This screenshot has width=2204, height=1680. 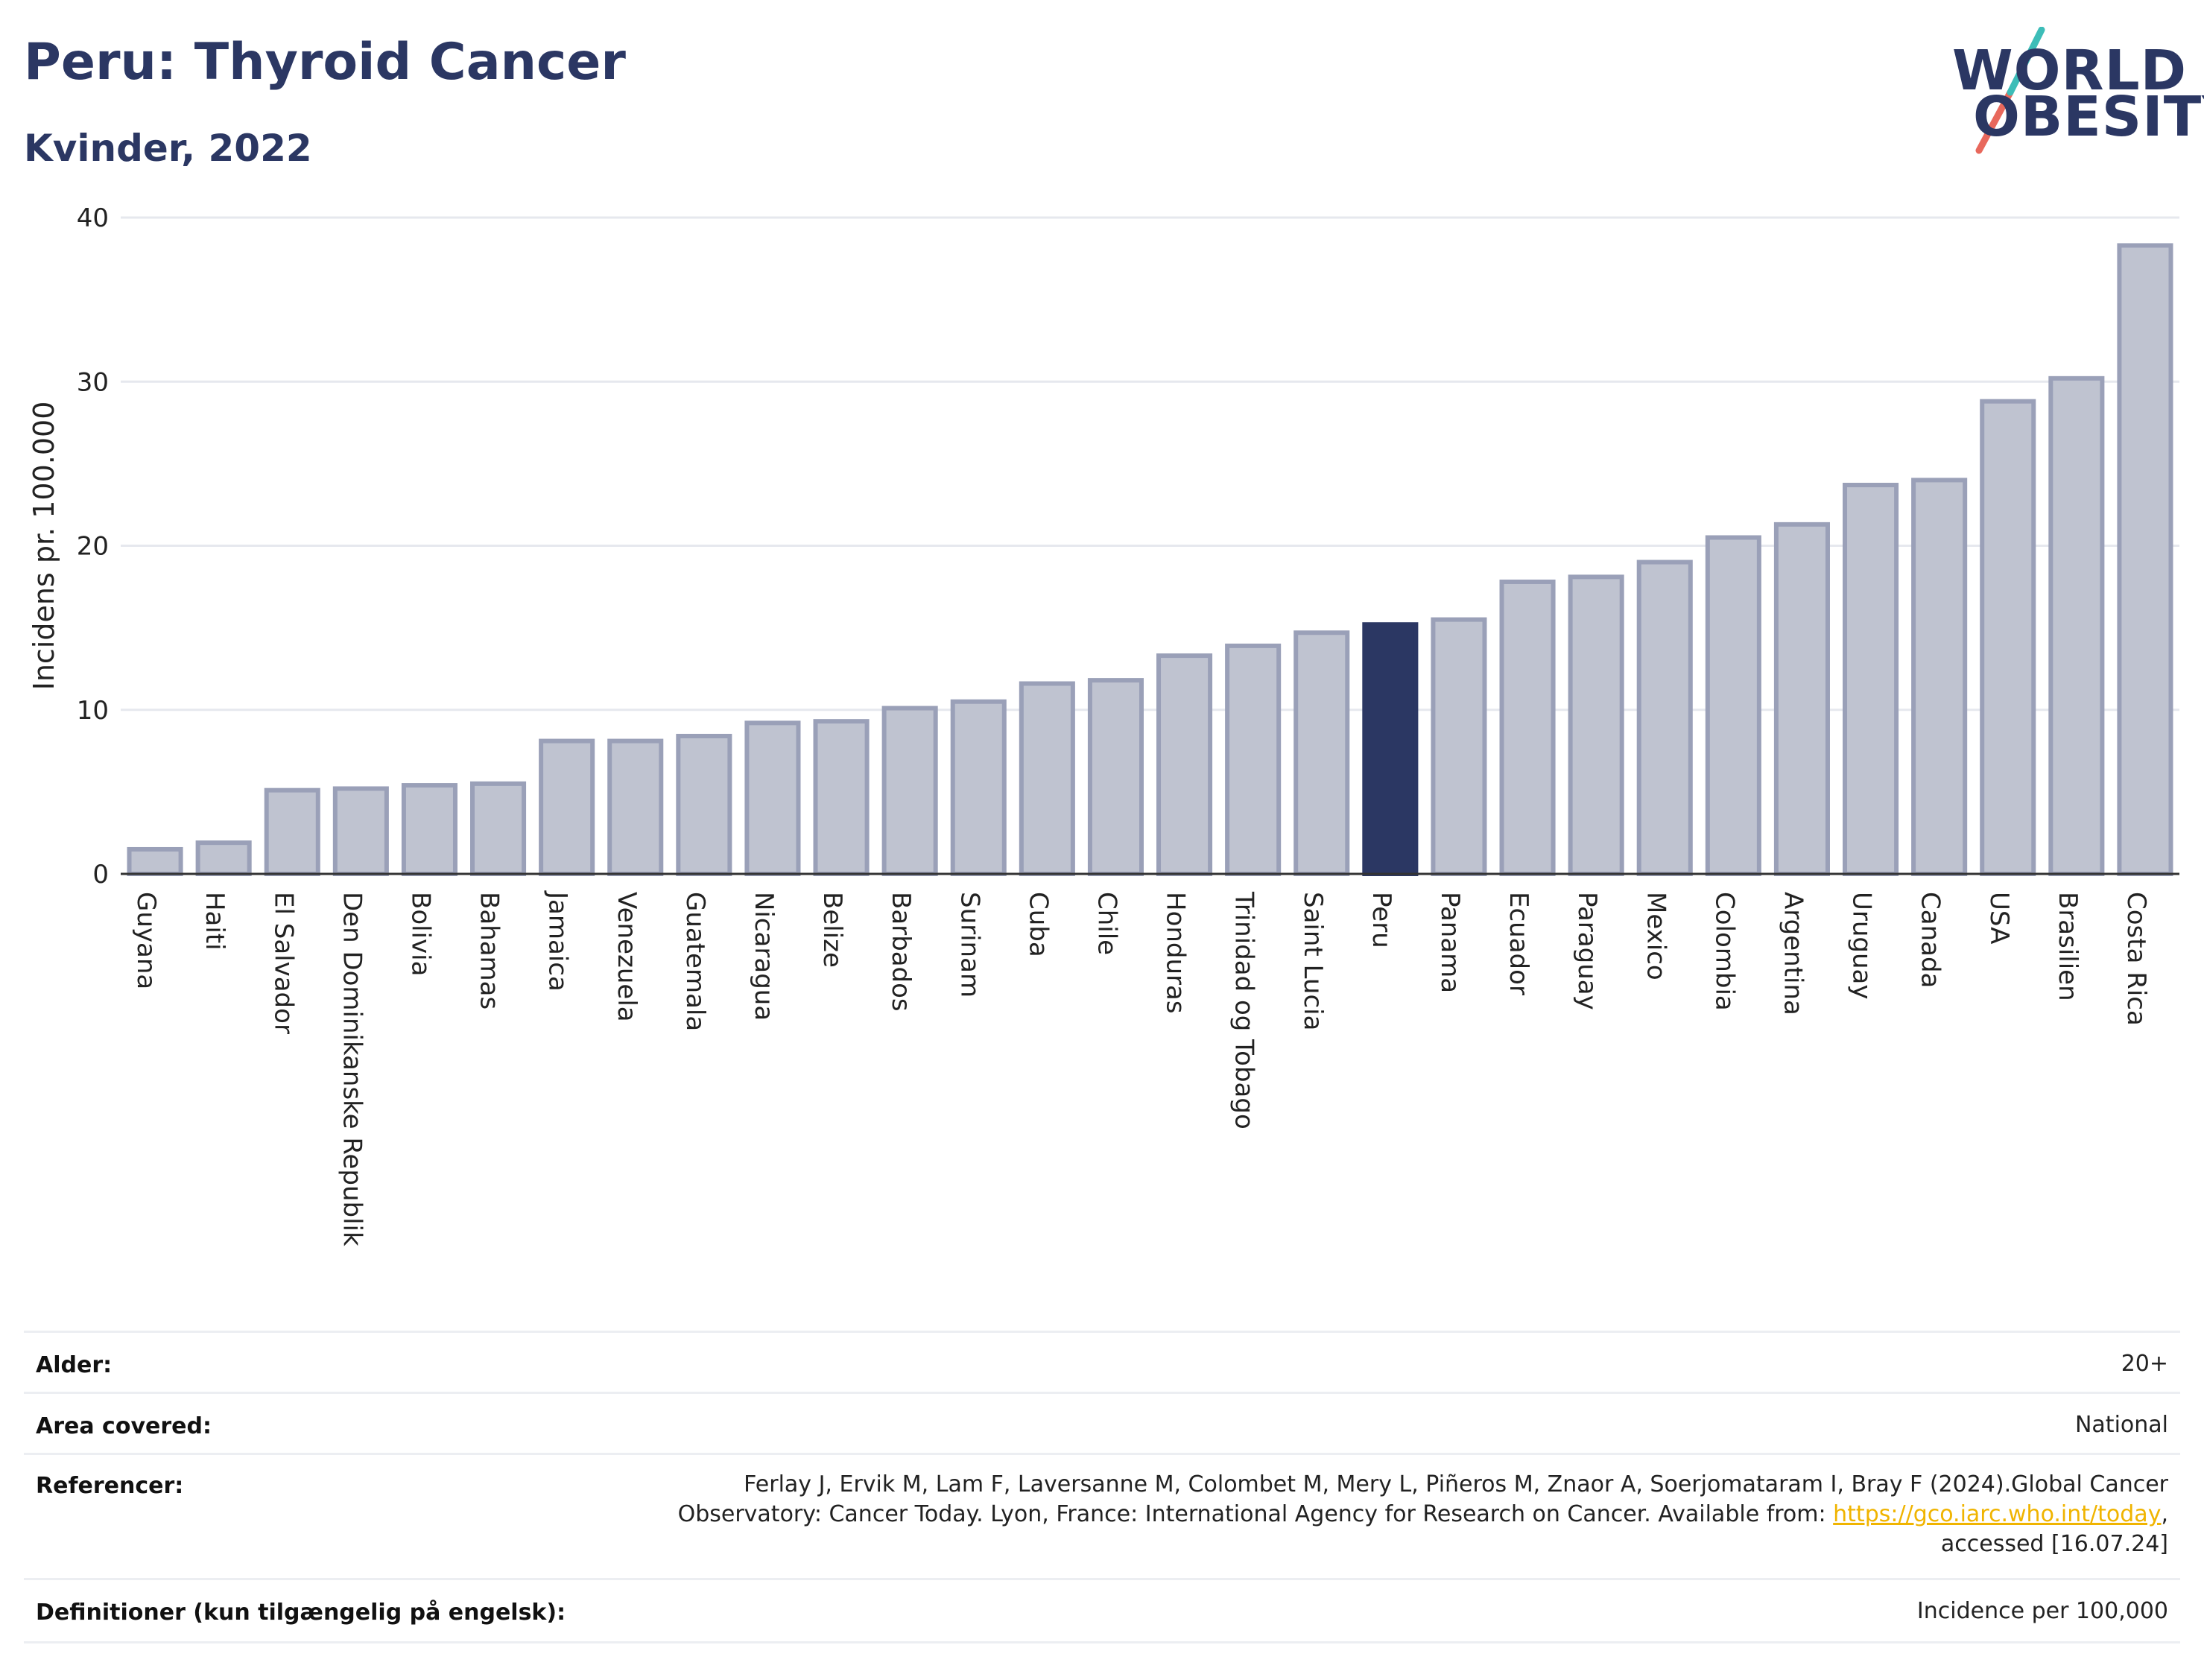 I want to click on bar-mexico, so click(x=1664, y=718).